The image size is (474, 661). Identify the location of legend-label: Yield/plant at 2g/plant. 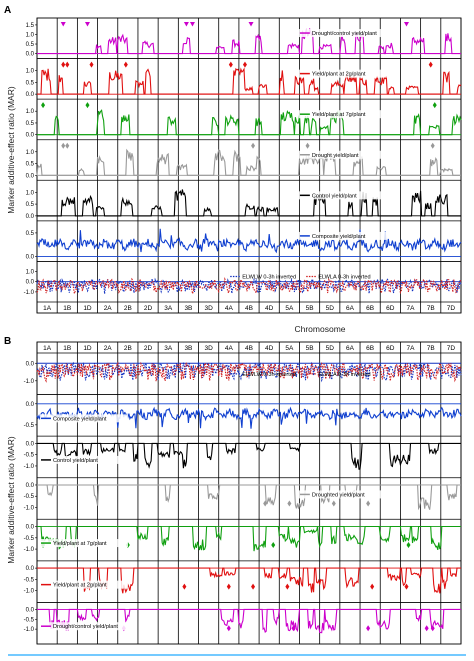
(80, 586).